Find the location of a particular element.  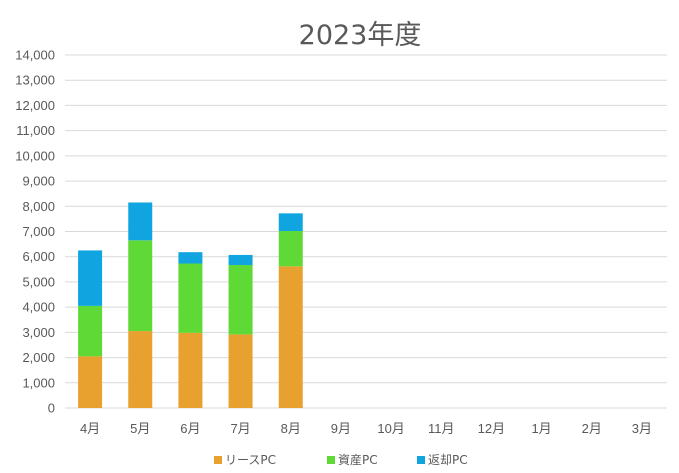

x-tick-label: 12月 is located at coordinates (491, 428).